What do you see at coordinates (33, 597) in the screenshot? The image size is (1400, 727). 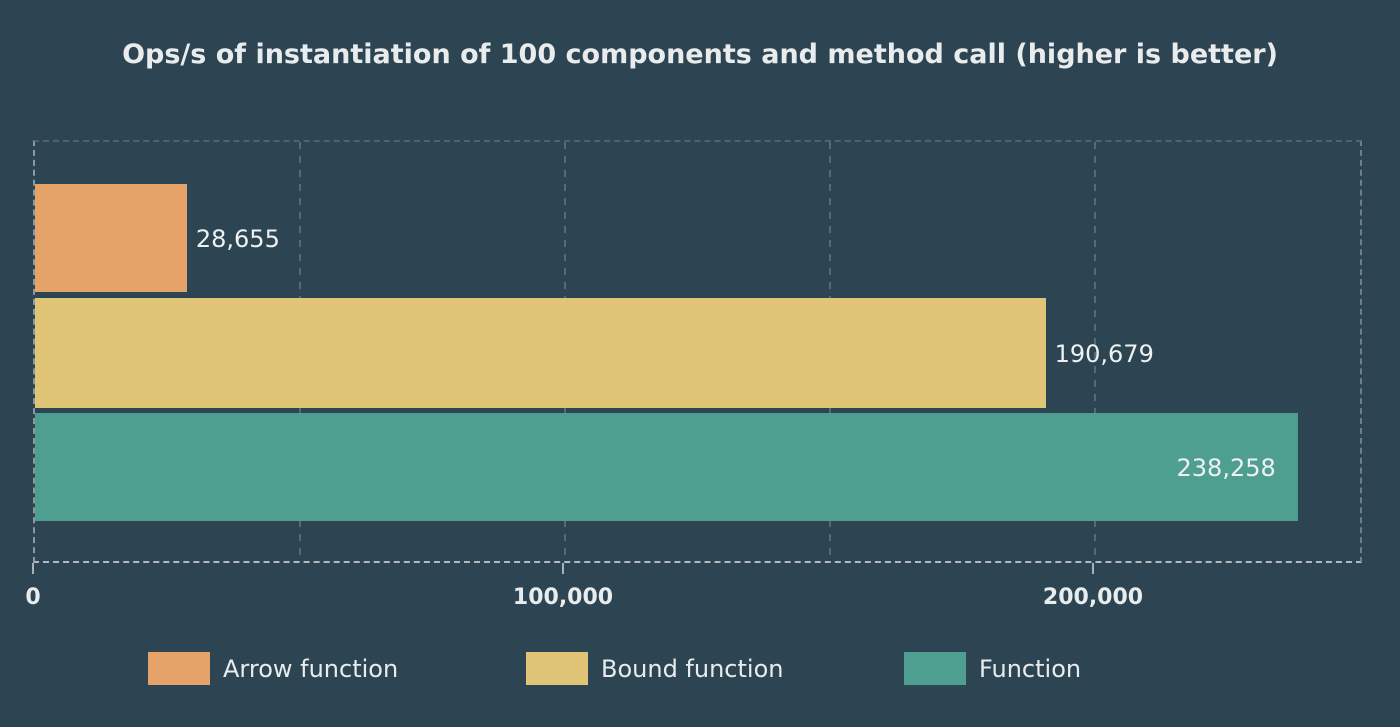 I see `x-tick-label-0: 0` at bounding box center [33, 597].